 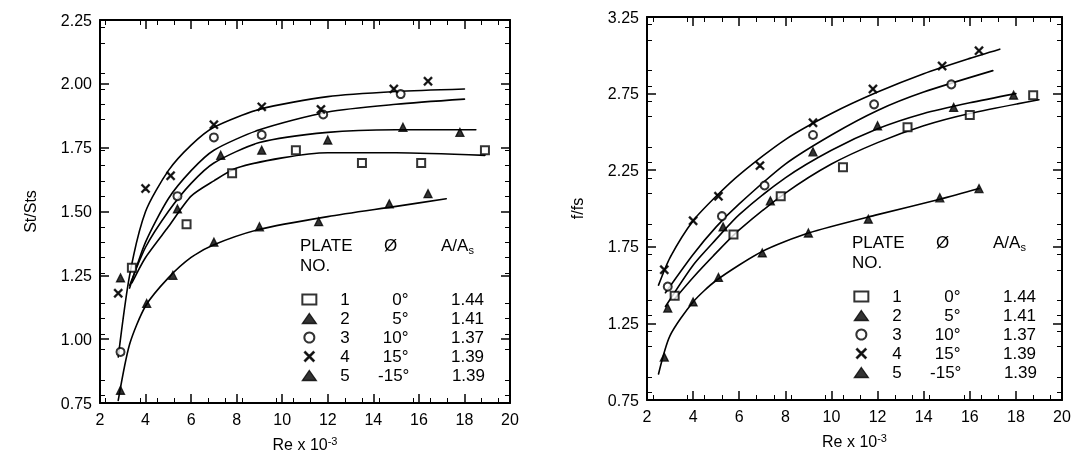 I want to click on y-axis-title: St/Sts, so click(x=30, y=211).